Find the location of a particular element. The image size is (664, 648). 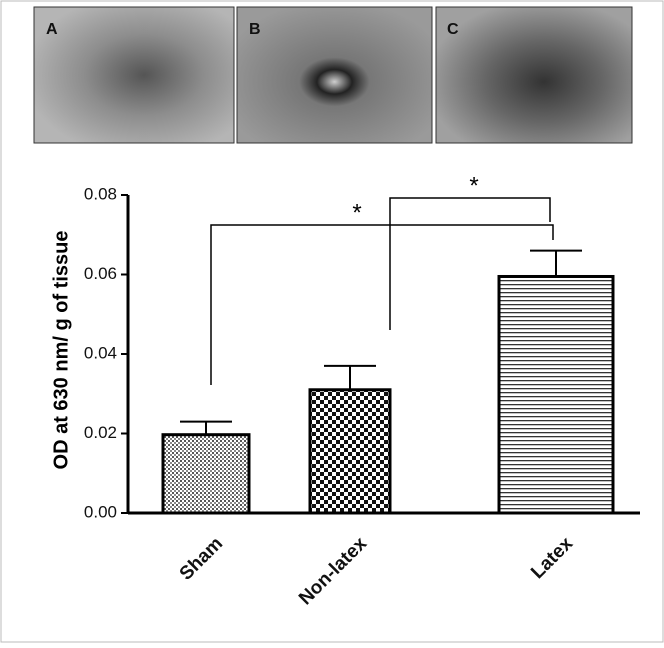

x-tick-label: Latex is located at coordinates (552, 558).